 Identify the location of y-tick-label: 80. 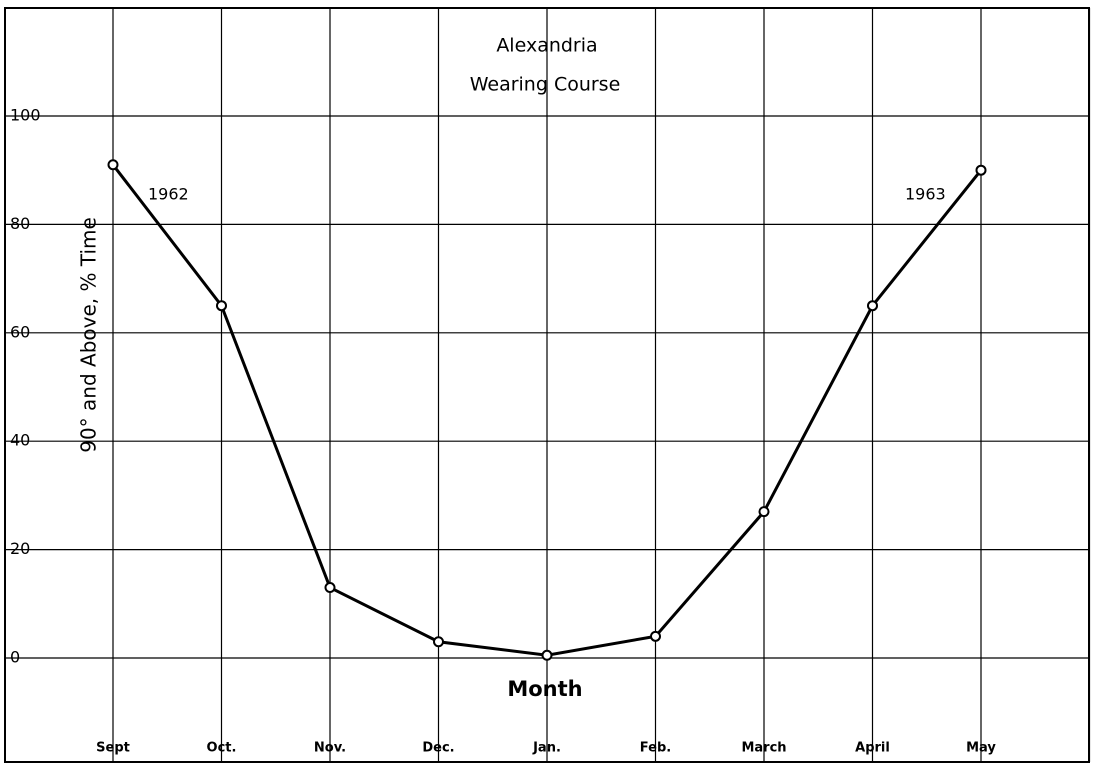
(20, 223).